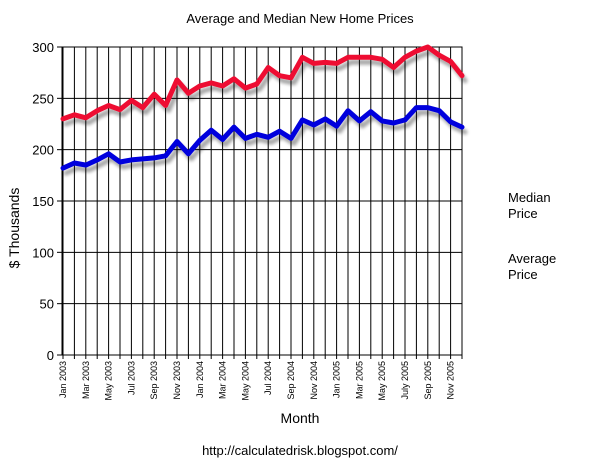 Image resolution: width=600 pixels, height=468 pixels. I want to click on legend-label-average: Average, so click(532, 258).